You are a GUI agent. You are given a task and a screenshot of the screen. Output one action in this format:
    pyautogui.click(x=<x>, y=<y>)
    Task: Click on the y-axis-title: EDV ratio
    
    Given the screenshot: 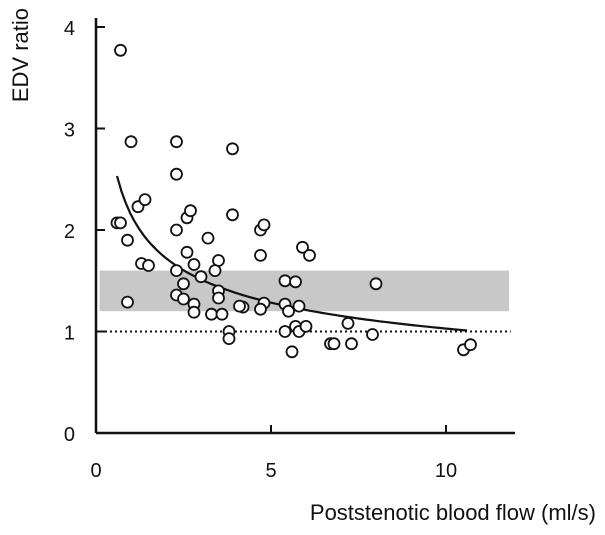 What is the action you would take?
    pyautogui.click(x=20, y=55)
    